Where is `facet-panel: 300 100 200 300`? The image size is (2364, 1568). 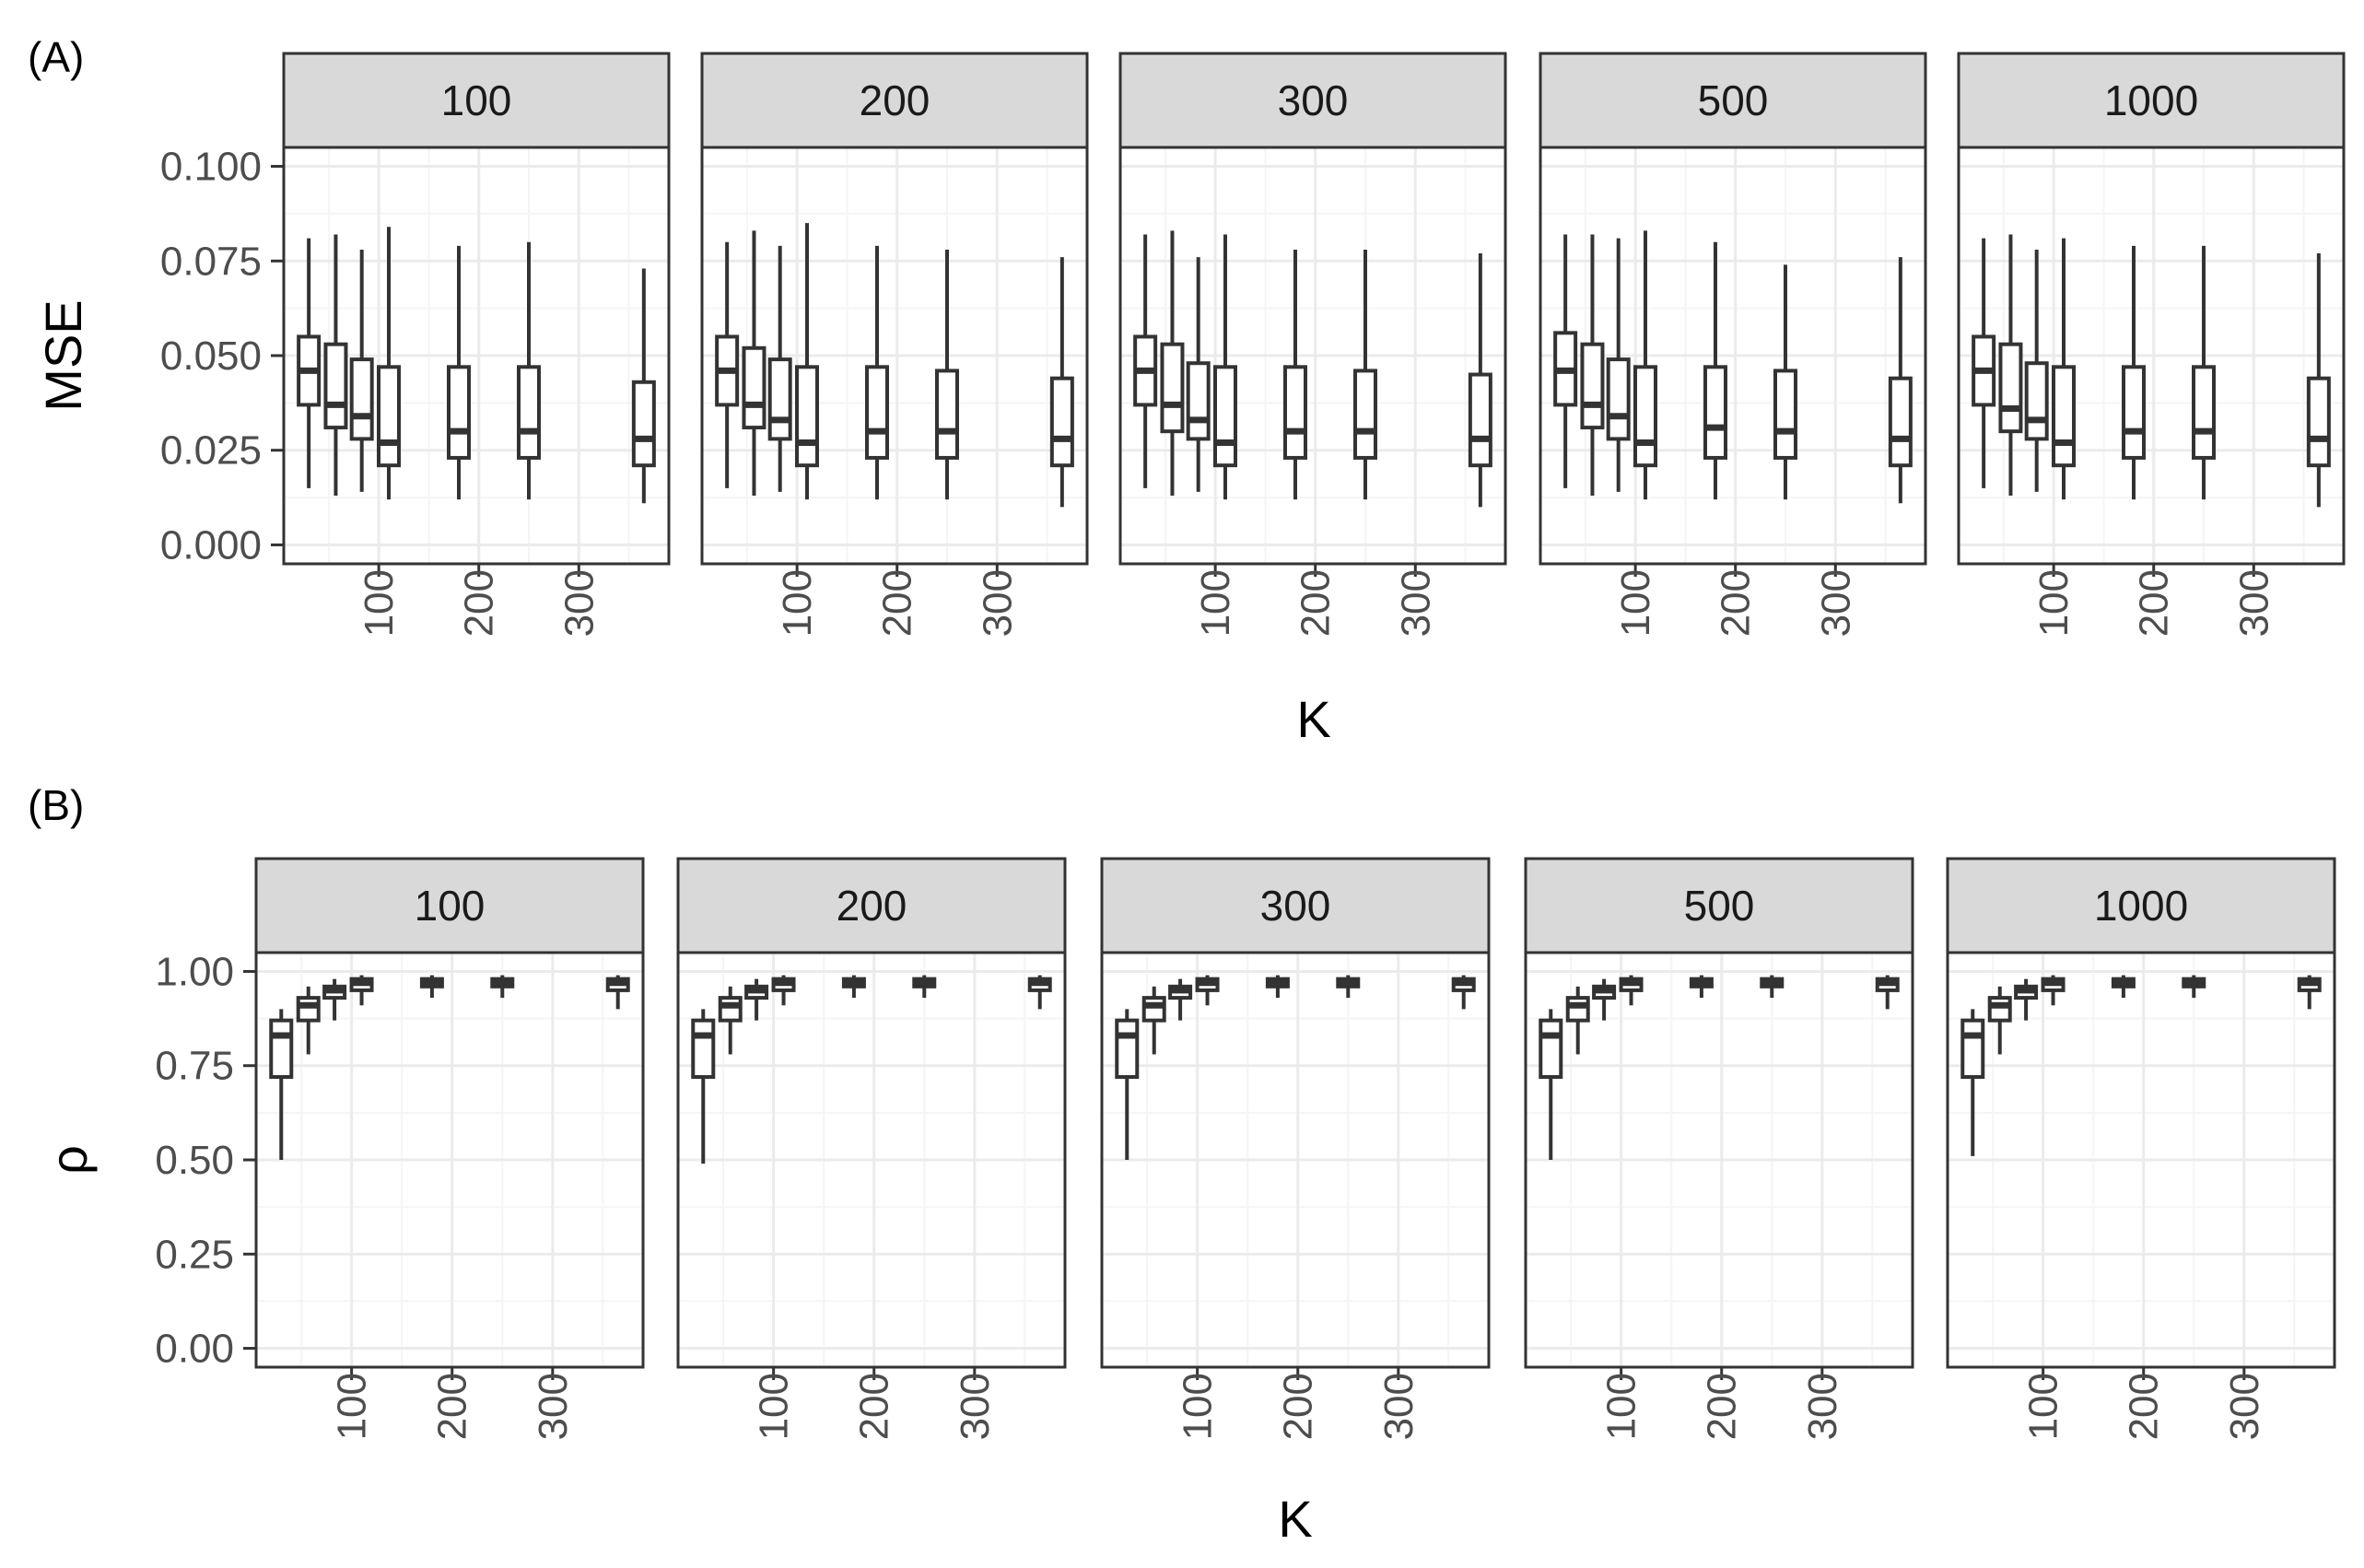 facet-panel: 300 100 200 300 is located at coordinates (1313, 344).